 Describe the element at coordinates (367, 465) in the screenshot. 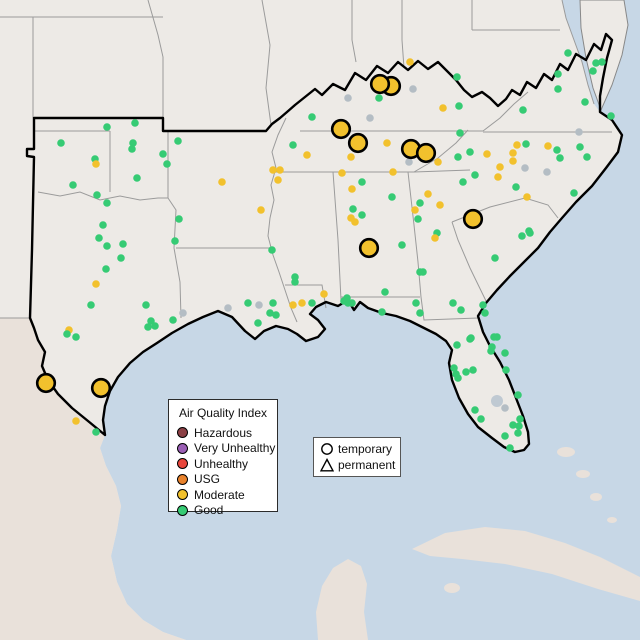

I see `permanent-label: permanent` at that location.